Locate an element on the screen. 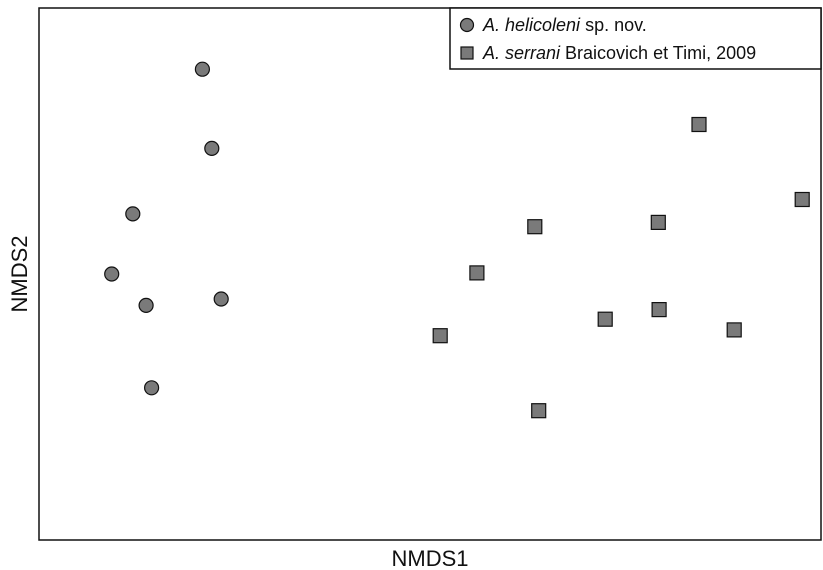 This screenshot has width=823, height=570. y-axis-label: NMDS2 is located at coordinates (19, 273).